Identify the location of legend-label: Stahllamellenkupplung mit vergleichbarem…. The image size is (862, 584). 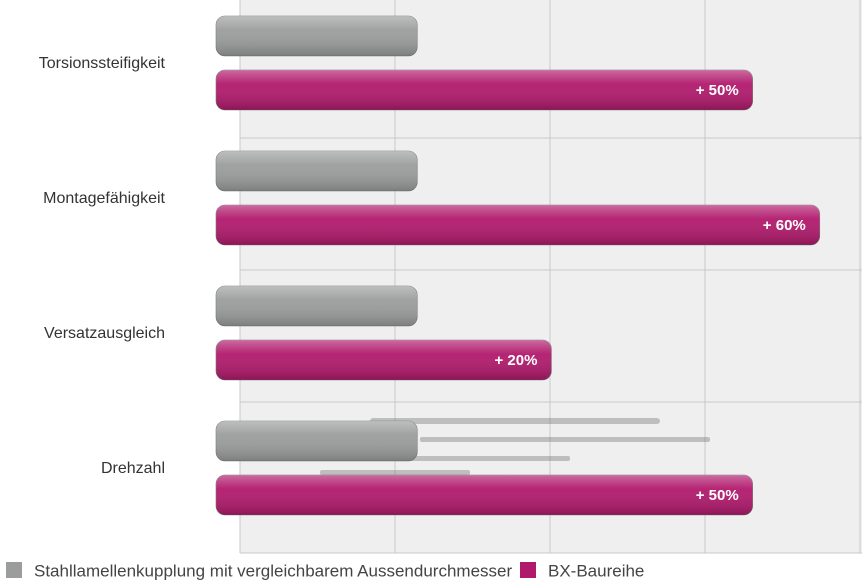
(273, 570).